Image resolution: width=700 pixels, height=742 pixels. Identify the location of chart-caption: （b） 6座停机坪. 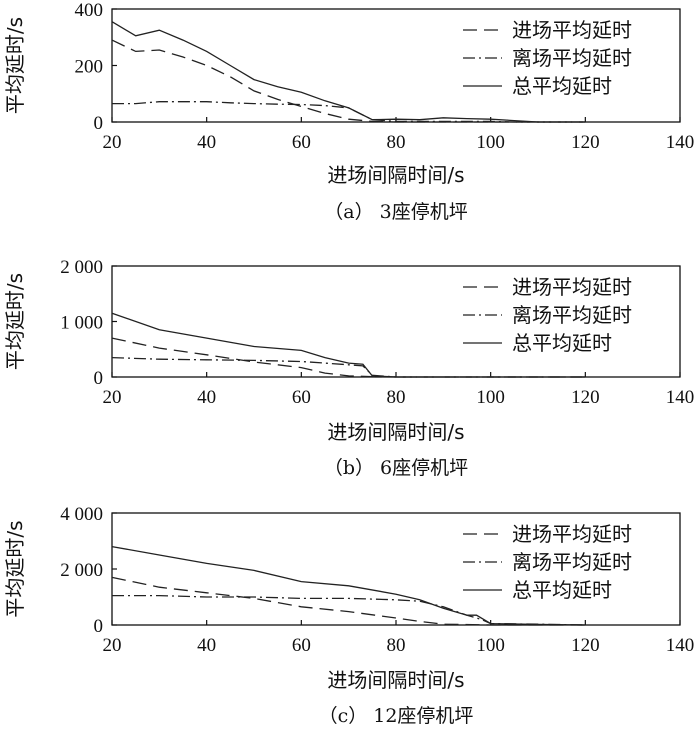
(396, 468).